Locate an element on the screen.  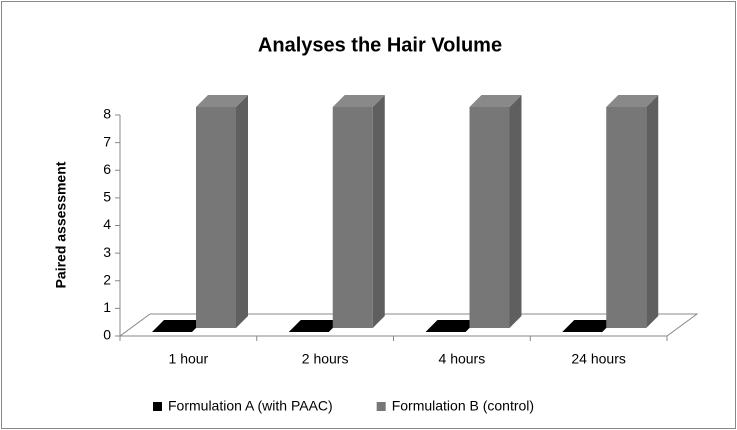
y-tick-label: 8 is located at coordinates (107, 114).